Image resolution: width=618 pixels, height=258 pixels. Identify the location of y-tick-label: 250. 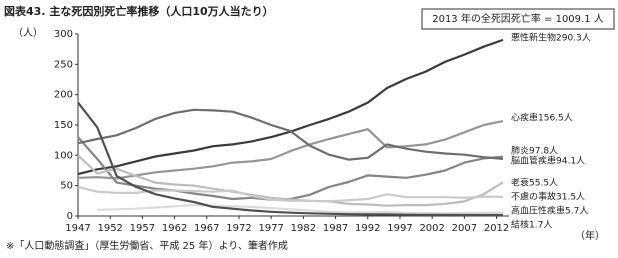
(63, 64).